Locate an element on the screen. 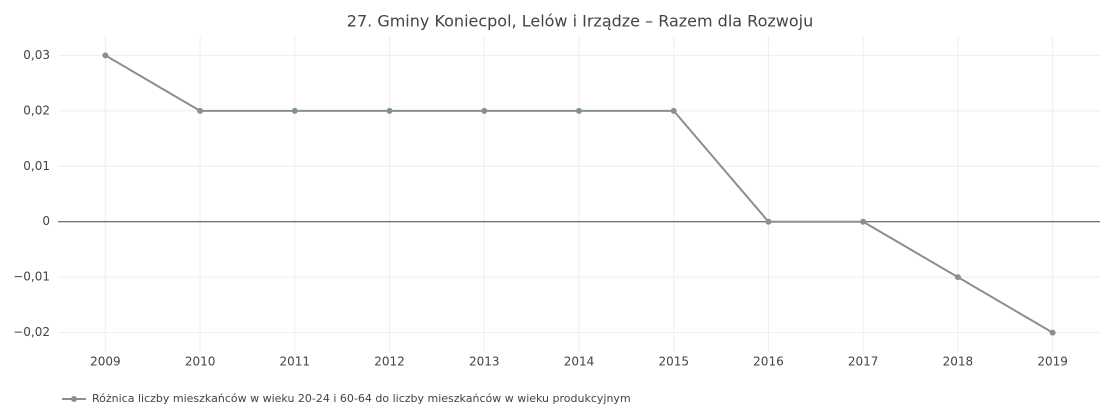 The width and height of the screenshot is (1100, 407). x-tick-label: 2019 is located at coordinates (1052, 362).